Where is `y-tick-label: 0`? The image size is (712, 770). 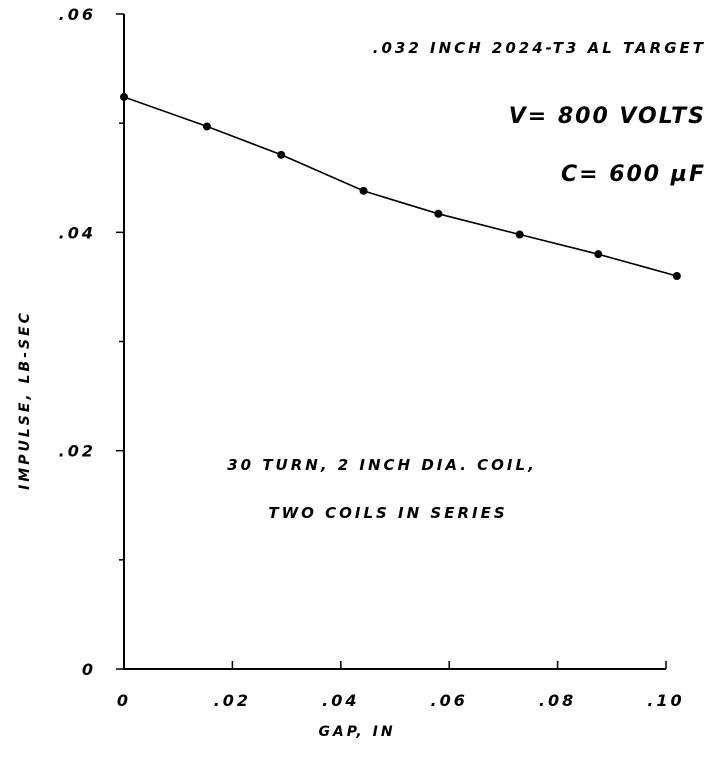
y-tick-label: 0 is located at coordinates (89, 669).